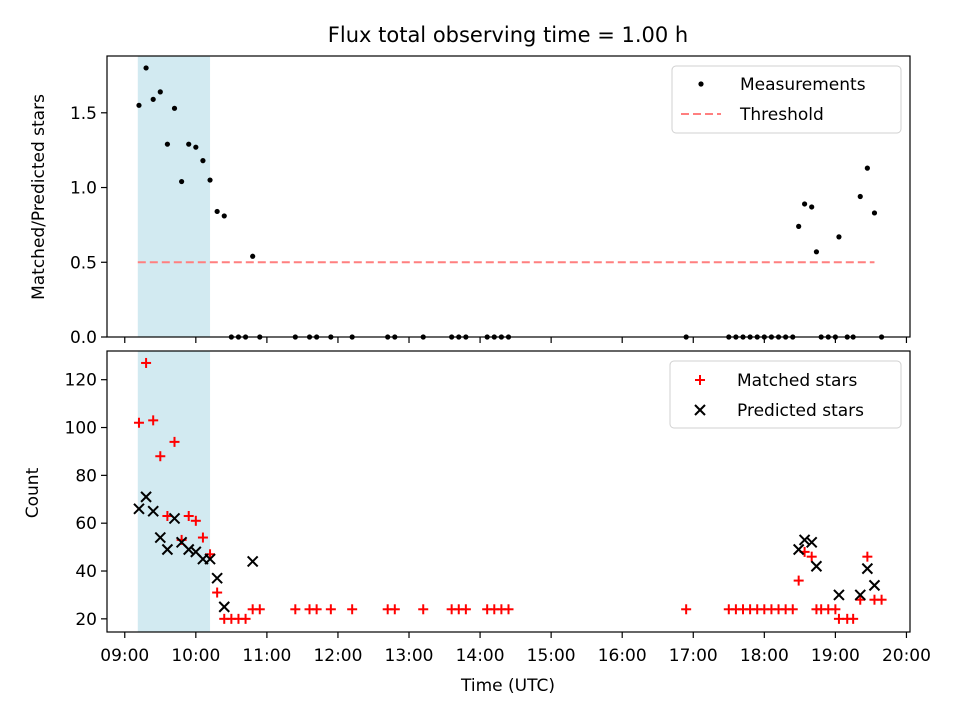 This screenshot has width=960, height=720. What do you see at coordinates (124, 656) in the screenshot?
I see `x-tick-label: 09:00` at bounding box center [124, 656].